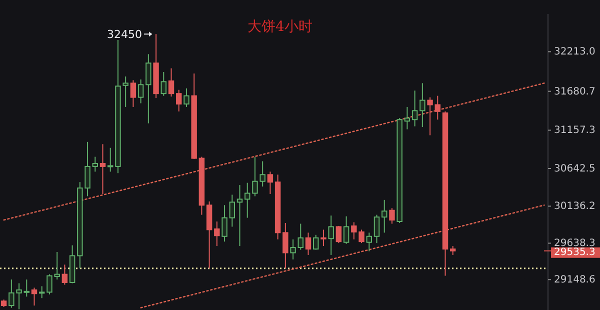 The height and width of the screenshot is (310, 600). I want to click on y-tick-label: 31680.7, so click(575, 92).